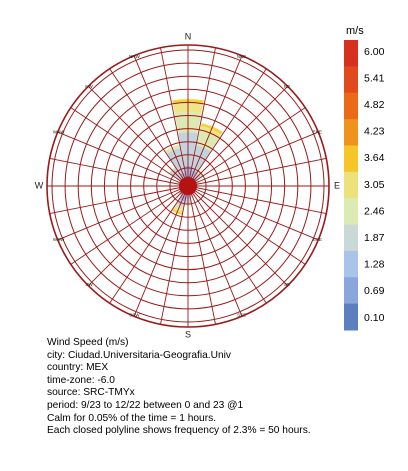 This screenshot has width=408, height=471. Describe the element at coordinates (317, 132) in the screenshot. I see `direction-label-ene: ENE` at that location.